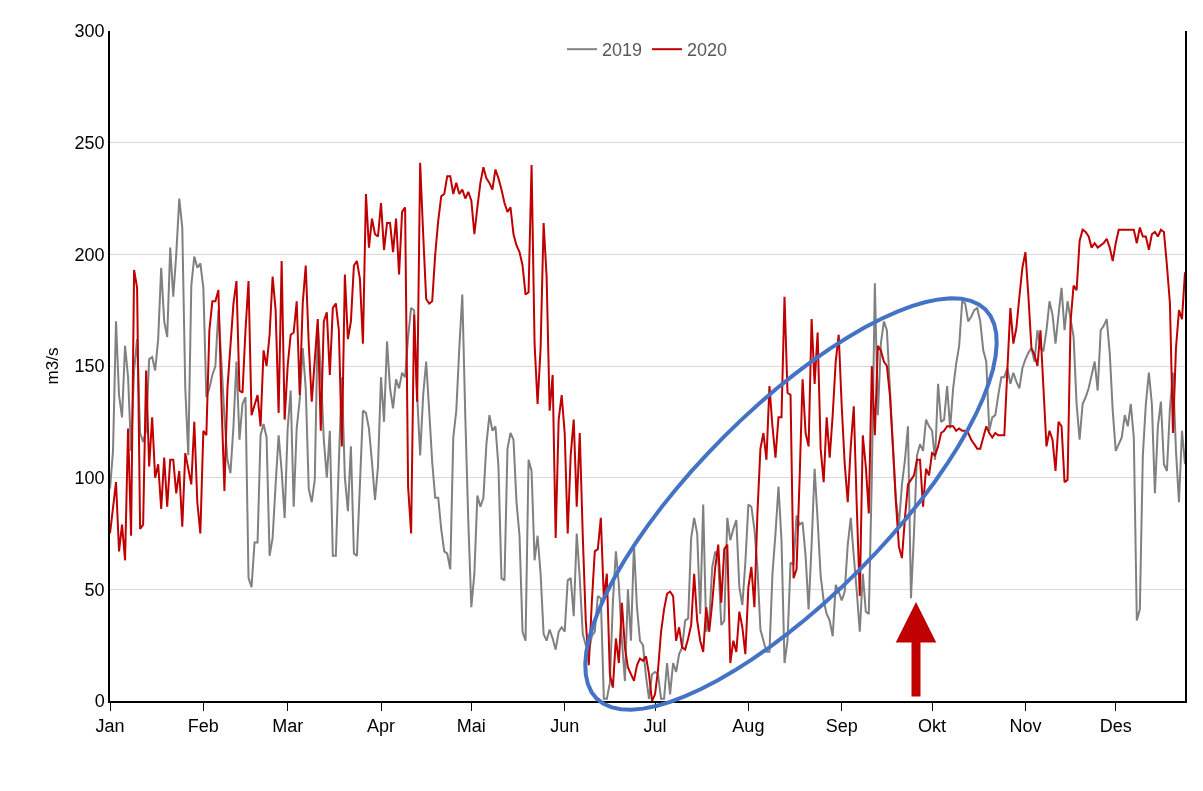 This screenshot has width=1203, height=791. I want to click on x-tick-label: Apr, so click(381, 726).